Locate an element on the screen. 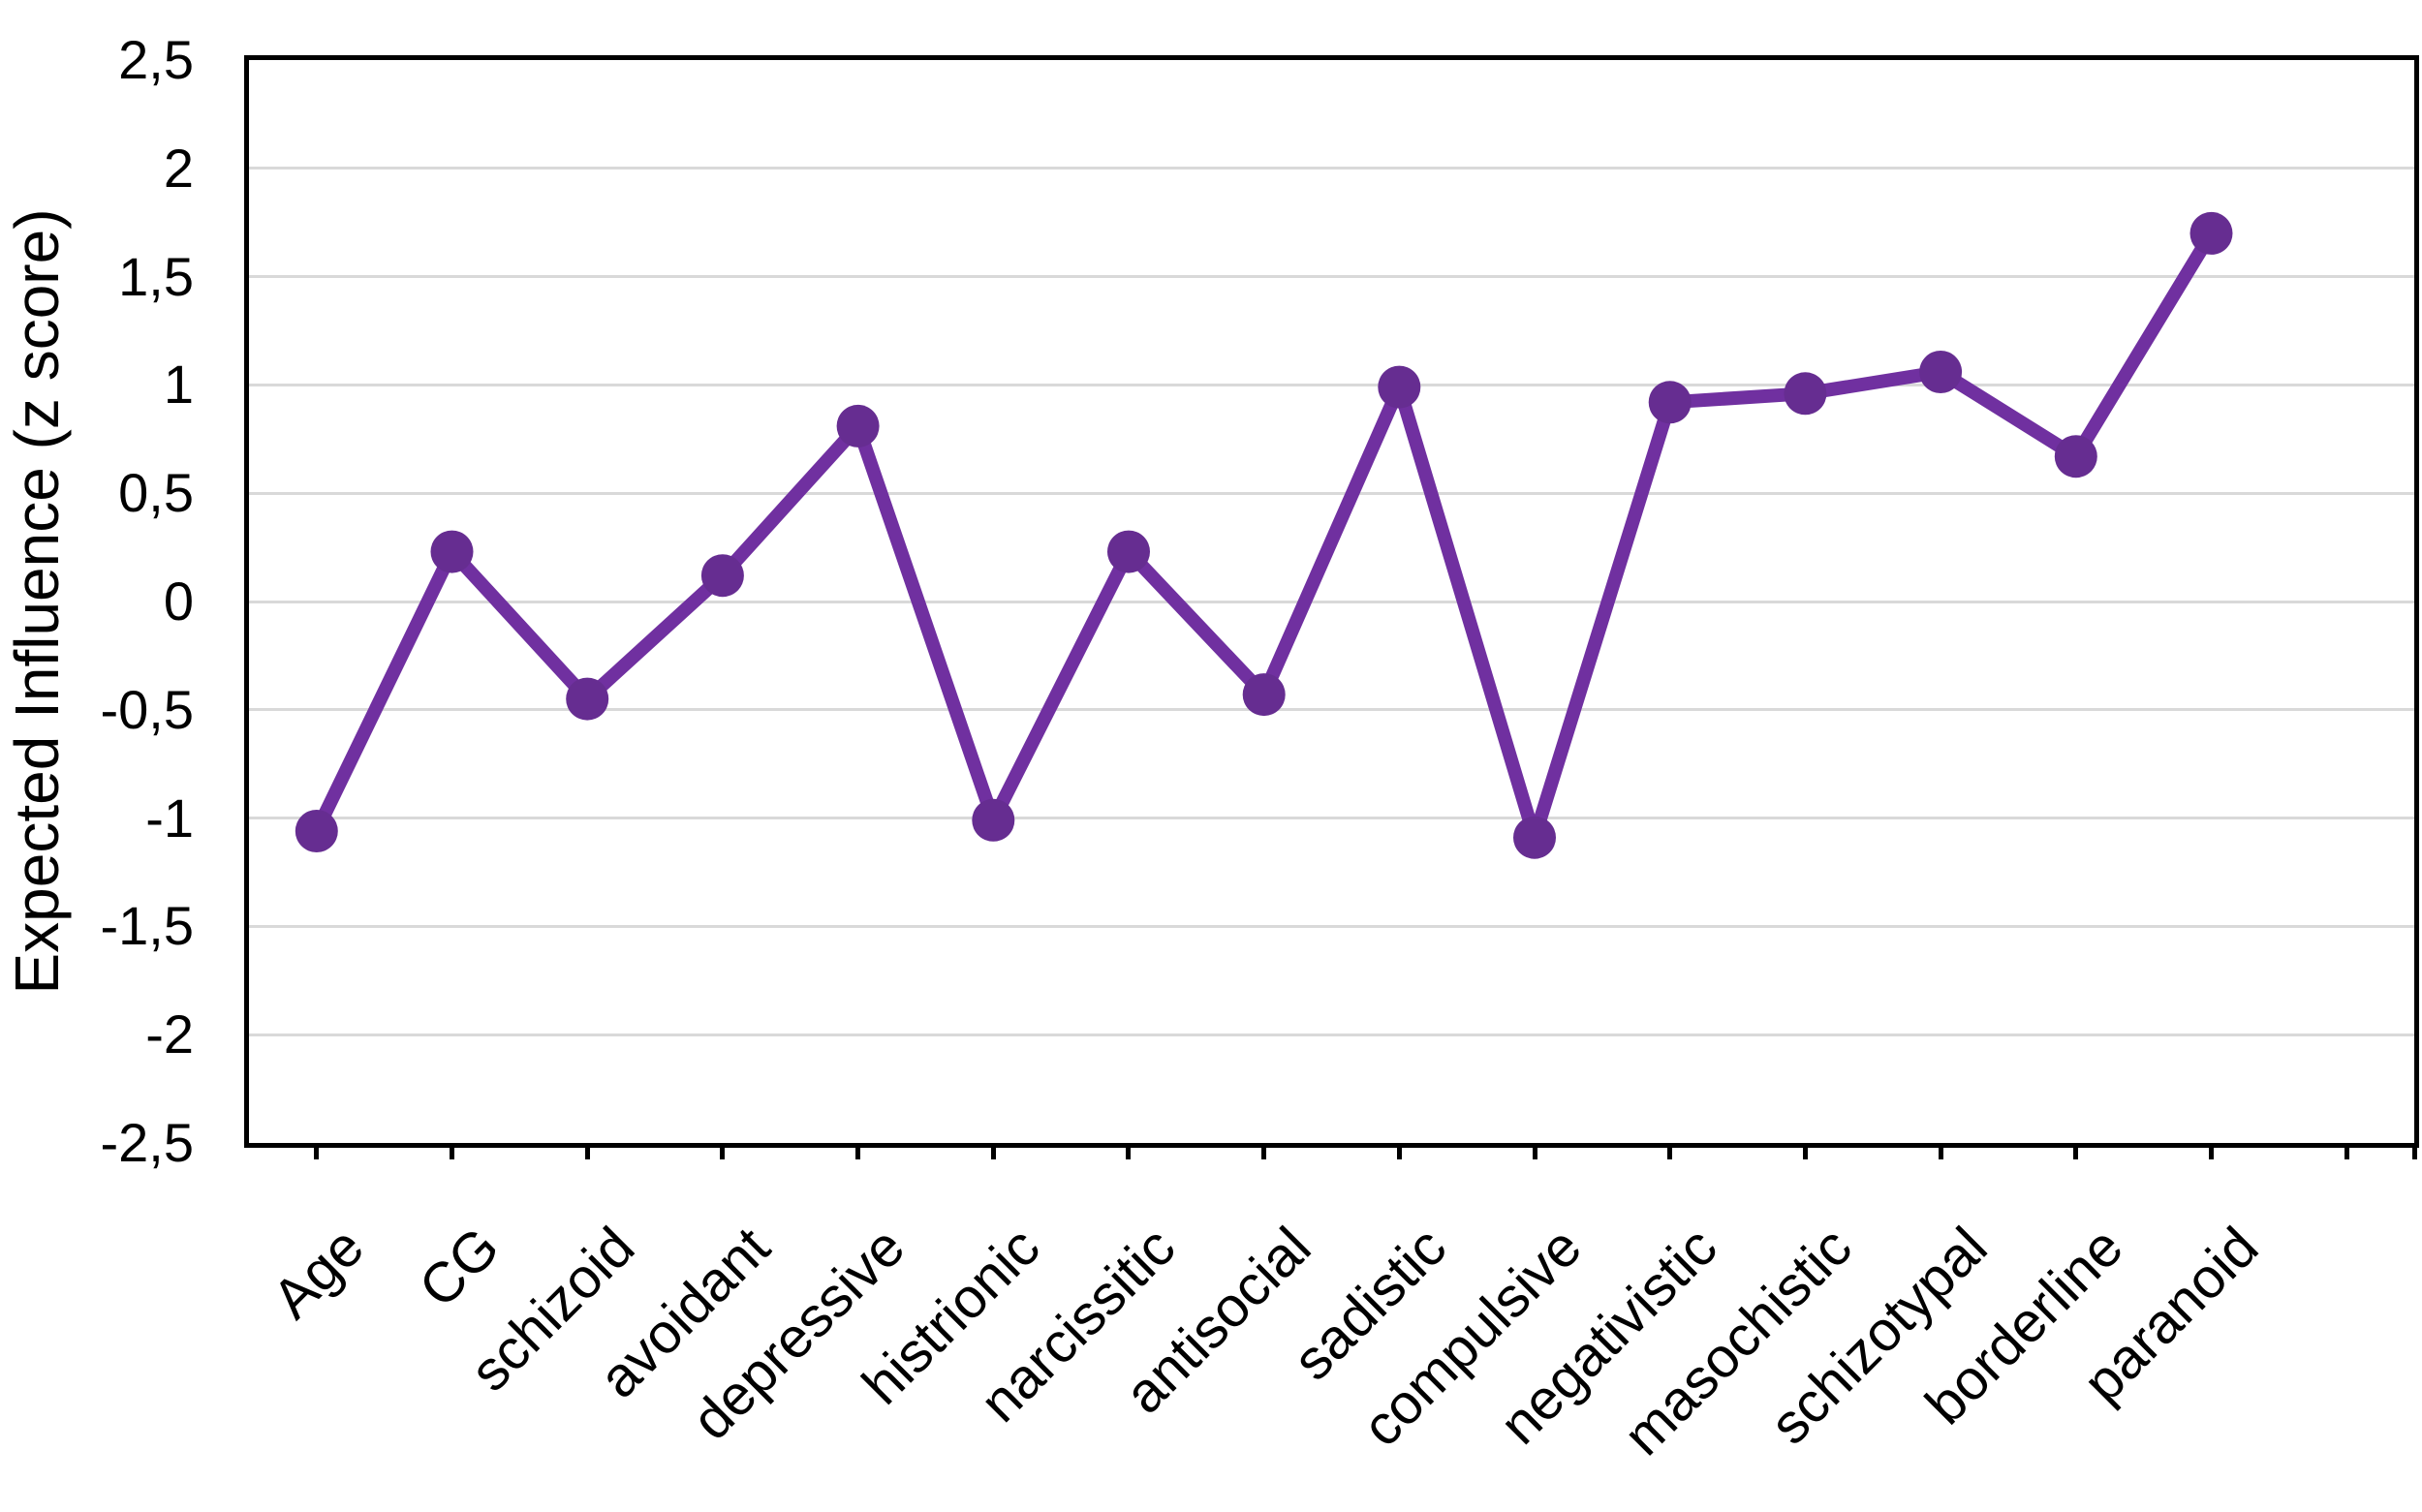 The image size is (2422, 1512). y-tick-label: 0,5 is located at coordinates (156, 493).